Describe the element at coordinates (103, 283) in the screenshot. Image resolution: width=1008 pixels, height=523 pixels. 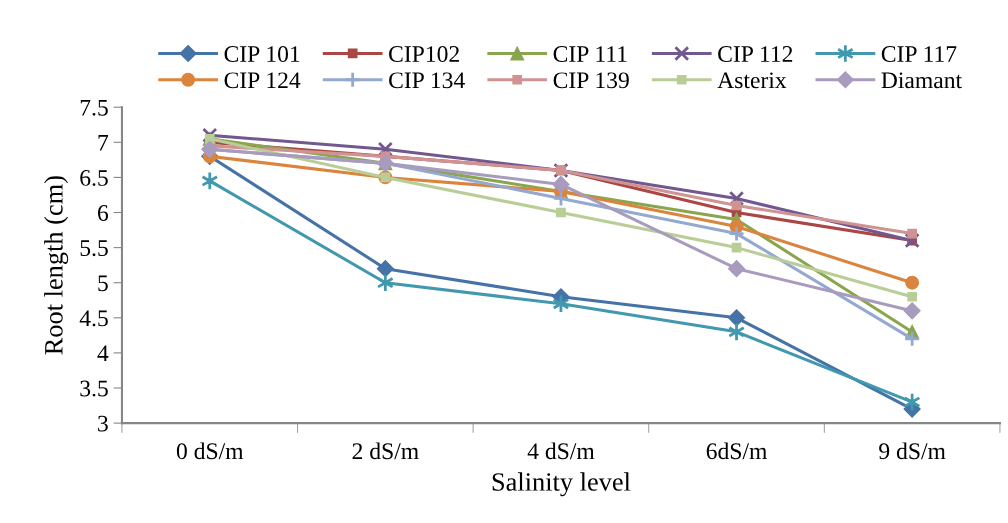
I see `y-tick-label: 5` at that location.